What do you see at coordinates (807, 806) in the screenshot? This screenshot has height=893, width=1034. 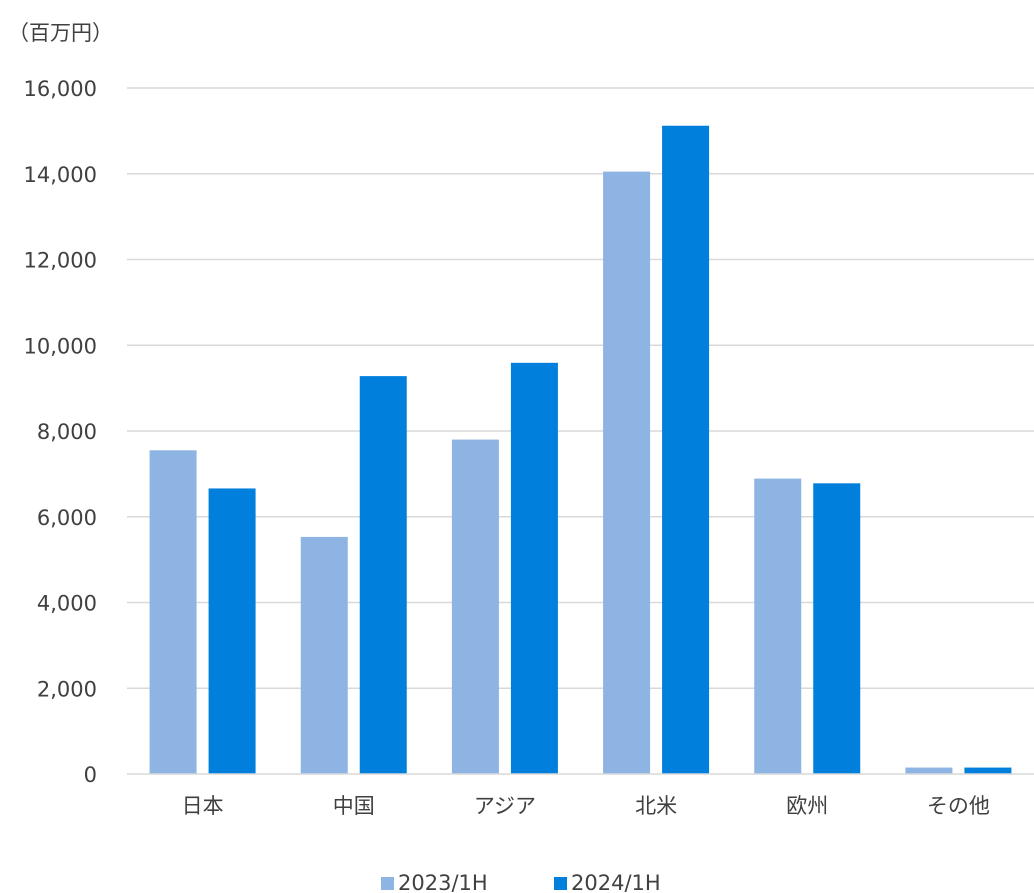 I see `x-category-label: 欧州` at bounding box center [807, 806].